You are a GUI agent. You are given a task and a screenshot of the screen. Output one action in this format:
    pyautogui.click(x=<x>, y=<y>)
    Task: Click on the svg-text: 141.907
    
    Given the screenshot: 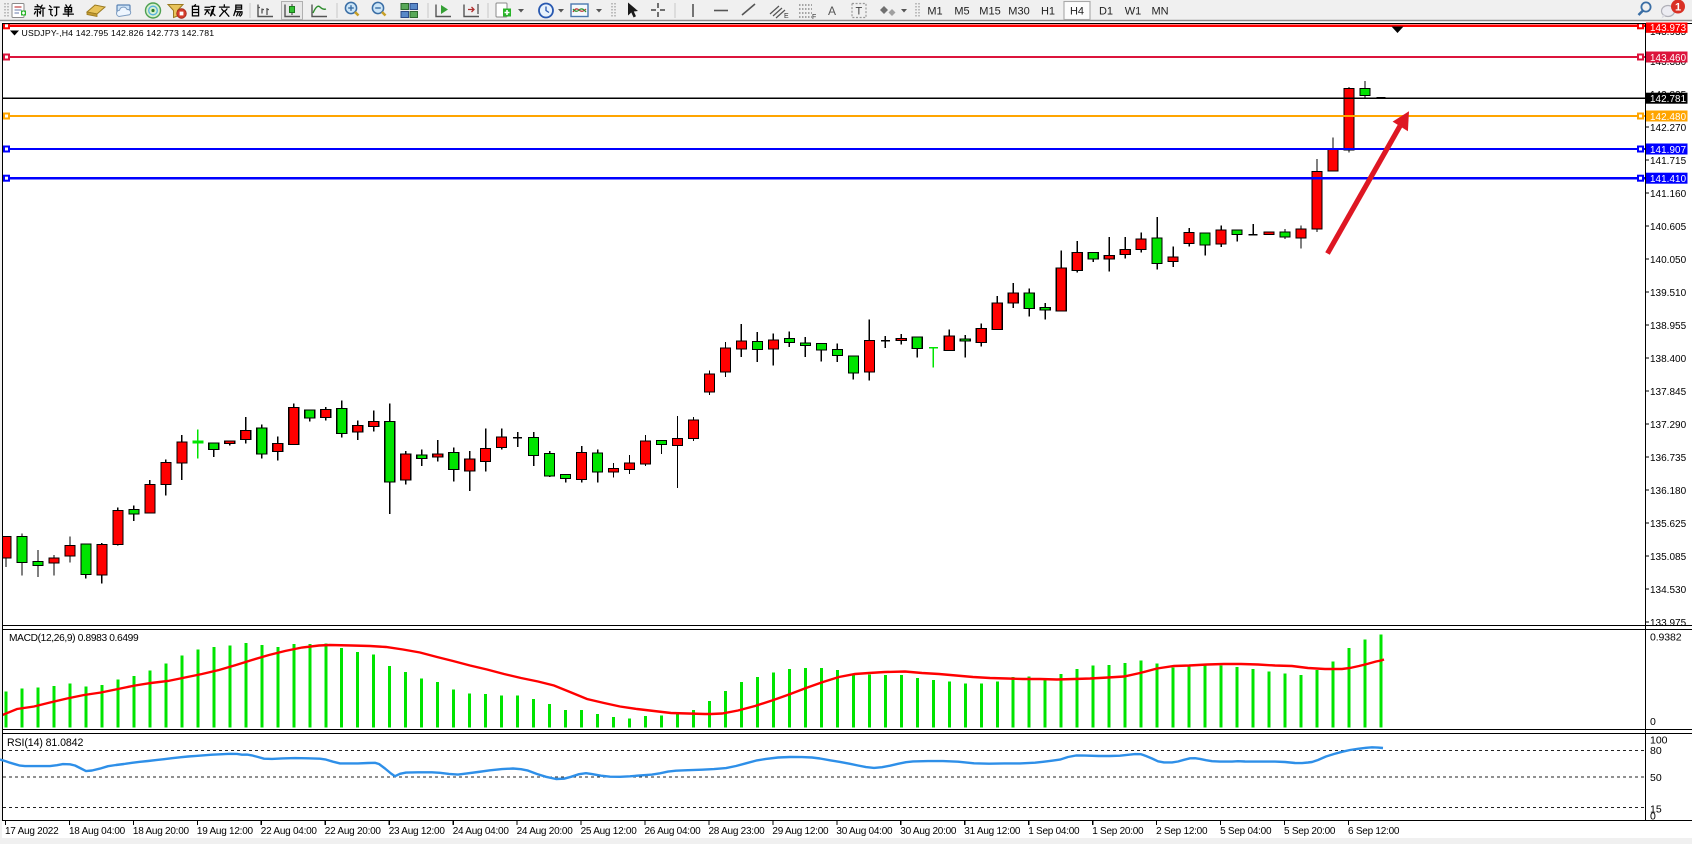 What is the action you would take?
    pyautogui.click(x=1668, y=150)
    